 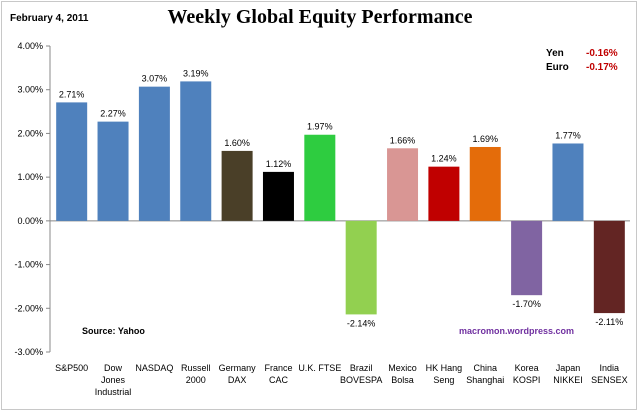 I want to click on bar-value-label: -2.11%, so click(x=609, y=322).